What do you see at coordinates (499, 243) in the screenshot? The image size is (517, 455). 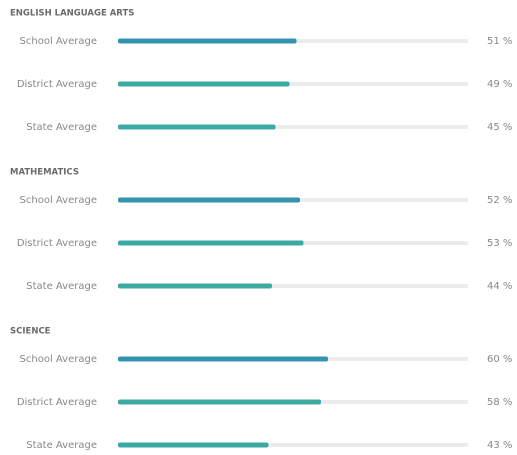 I see `value-label: 53 %` at bounding box center [499, 243].